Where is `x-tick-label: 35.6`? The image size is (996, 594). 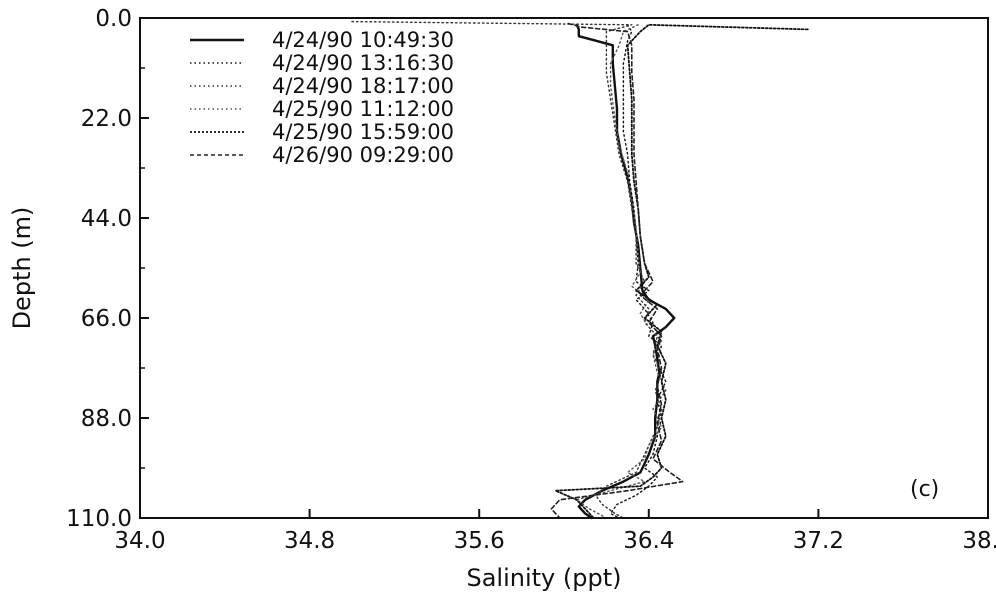
x-tick-label: 35.6 is located at coordinates (479, 541).